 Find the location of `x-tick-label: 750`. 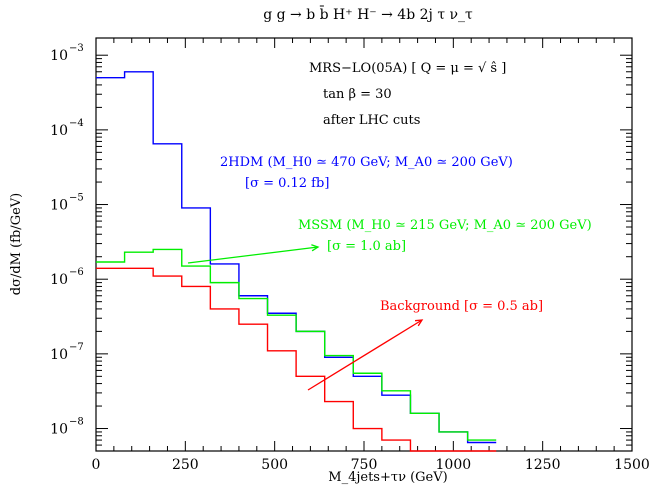

x-tick-label: 750 is located at coordinates (364, 465).